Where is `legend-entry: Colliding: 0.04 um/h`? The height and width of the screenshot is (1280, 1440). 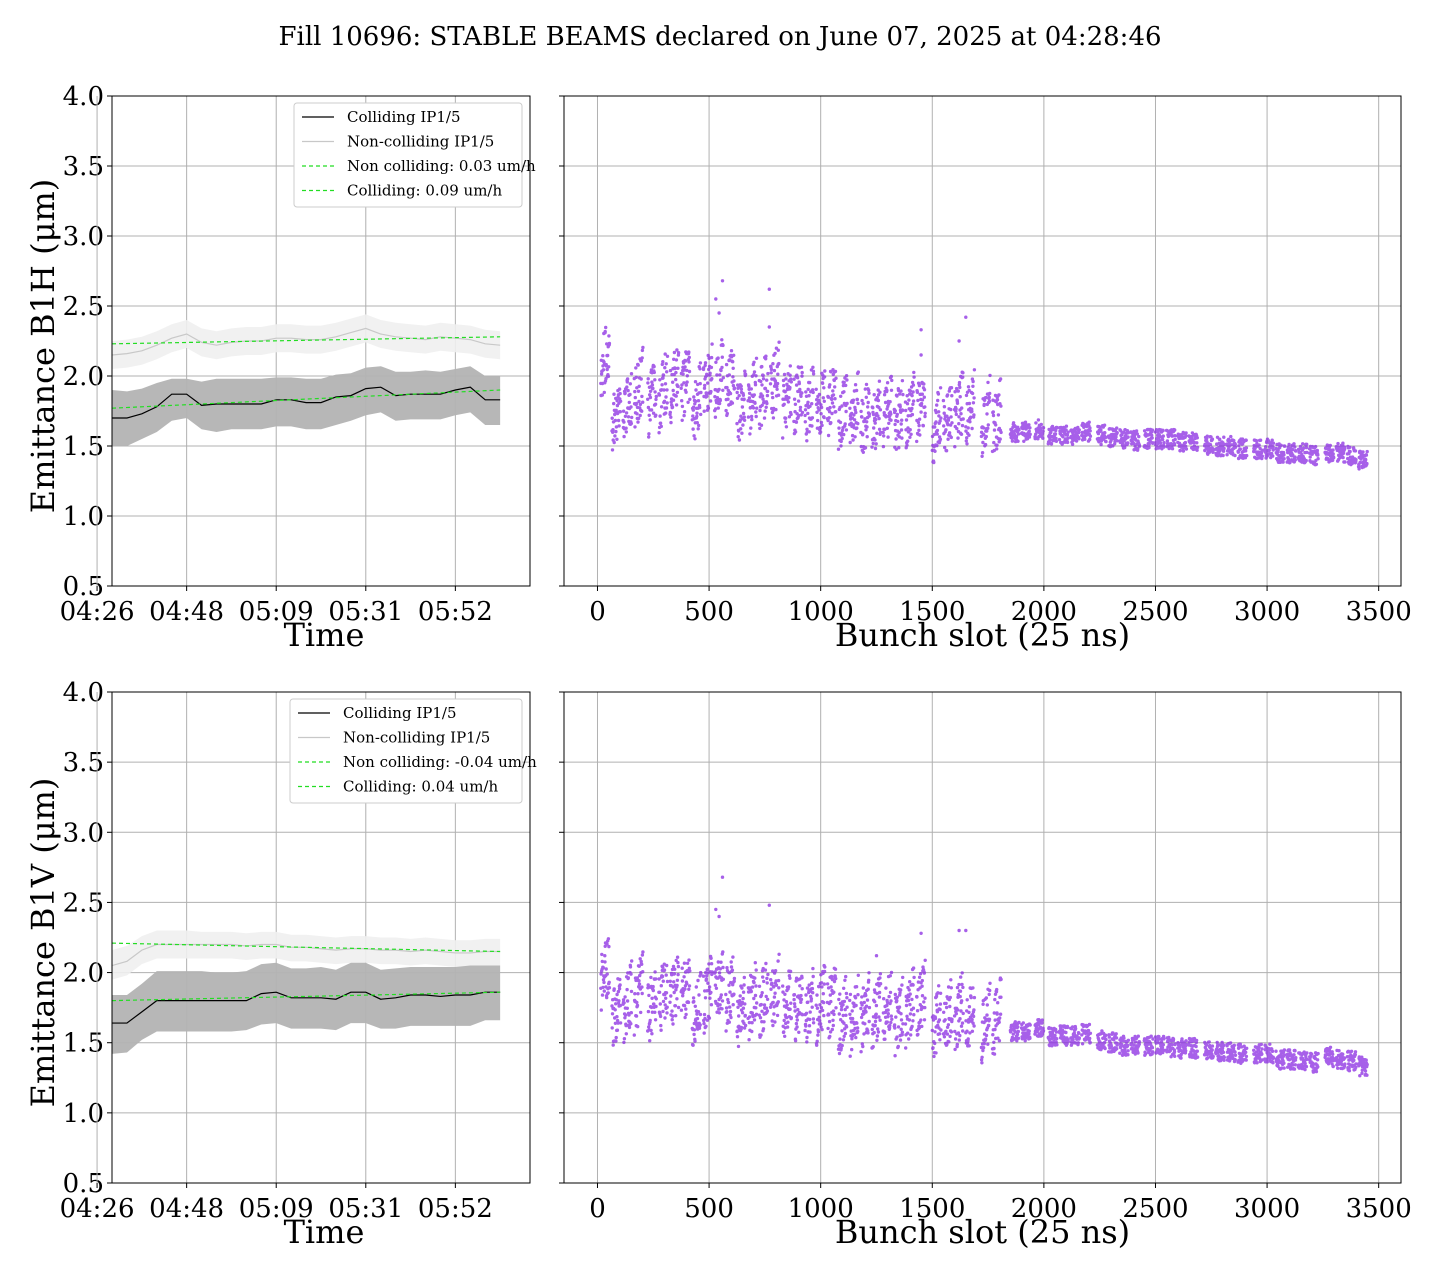 legend-entry: Colliding: 0.04 um/h is located at coordinates (420, 787).